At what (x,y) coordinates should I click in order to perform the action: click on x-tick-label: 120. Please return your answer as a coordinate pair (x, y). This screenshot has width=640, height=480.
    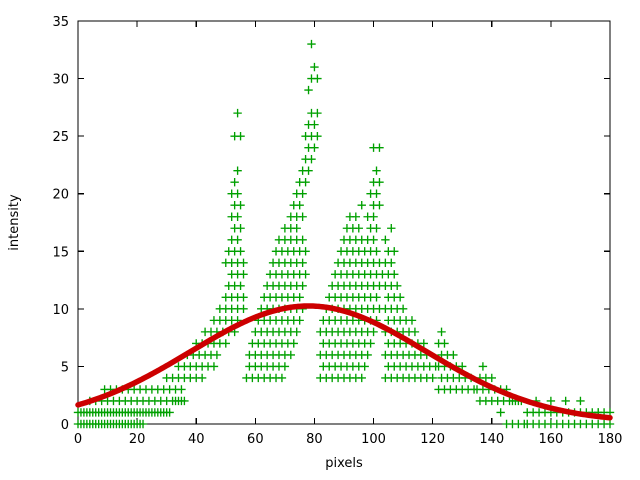
    Looking at the image, I should click on (432, 439).